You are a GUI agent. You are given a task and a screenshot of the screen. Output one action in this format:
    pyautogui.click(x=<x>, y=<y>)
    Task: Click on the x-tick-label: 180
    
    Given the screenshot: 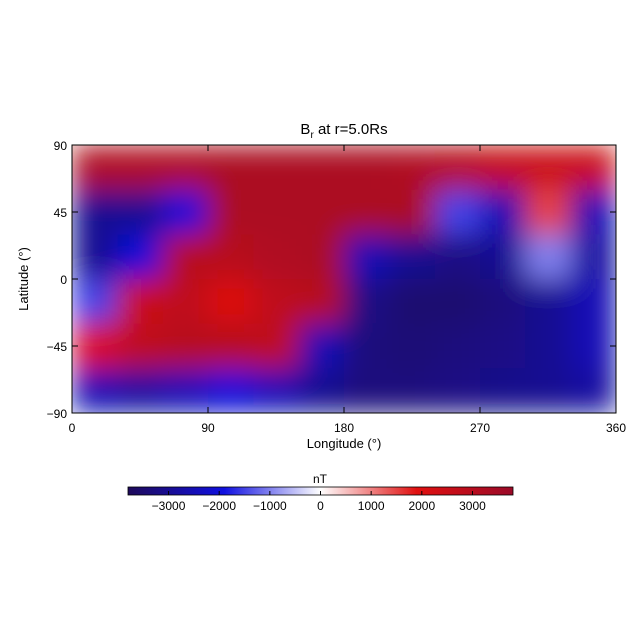 What is the action you would take?
    pyautogui.click(x=344, y=428)
    